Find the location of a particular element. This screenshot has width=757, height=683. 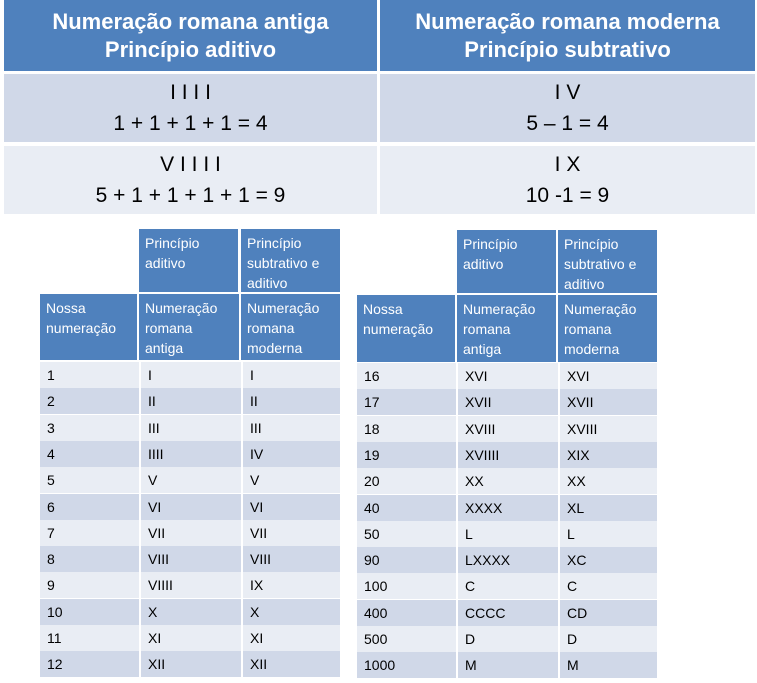

table-row: 4 IIII IV is located at coordinates (190, 453).